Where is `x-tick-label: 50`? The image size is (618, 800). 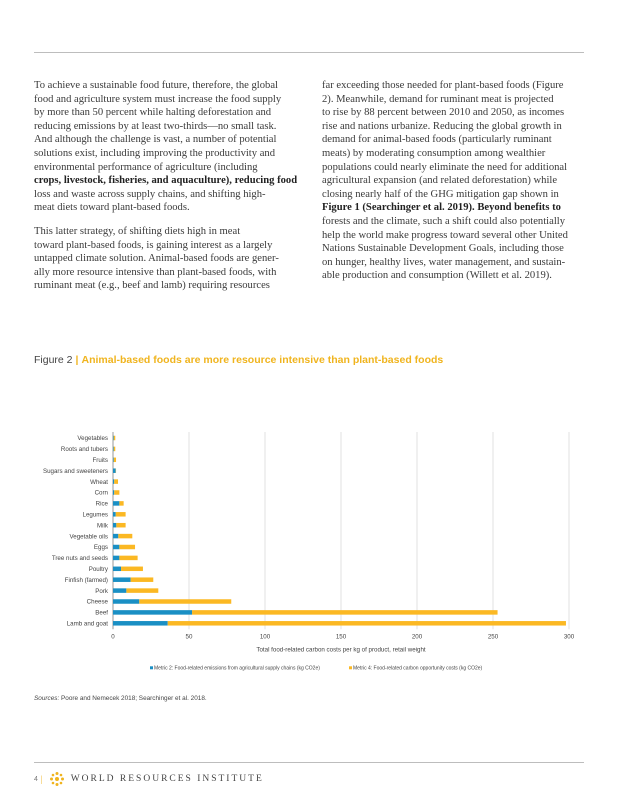 x-tick-label: 50 is located at coordinates (189, 636).